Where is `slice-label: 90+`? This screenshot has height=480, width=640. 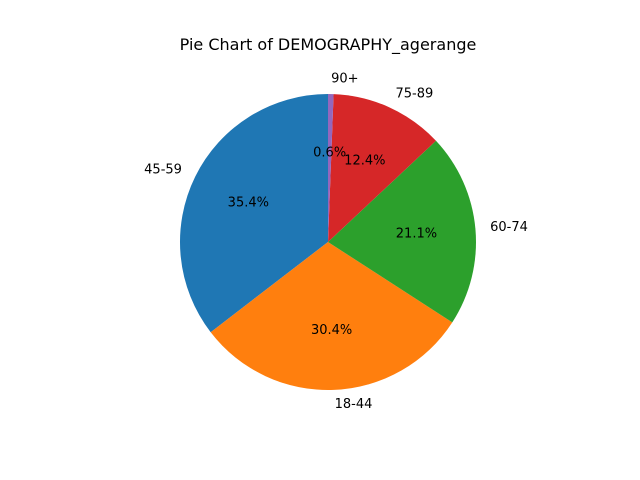
slice-label: 90+ is located at coordinates (344, 79).